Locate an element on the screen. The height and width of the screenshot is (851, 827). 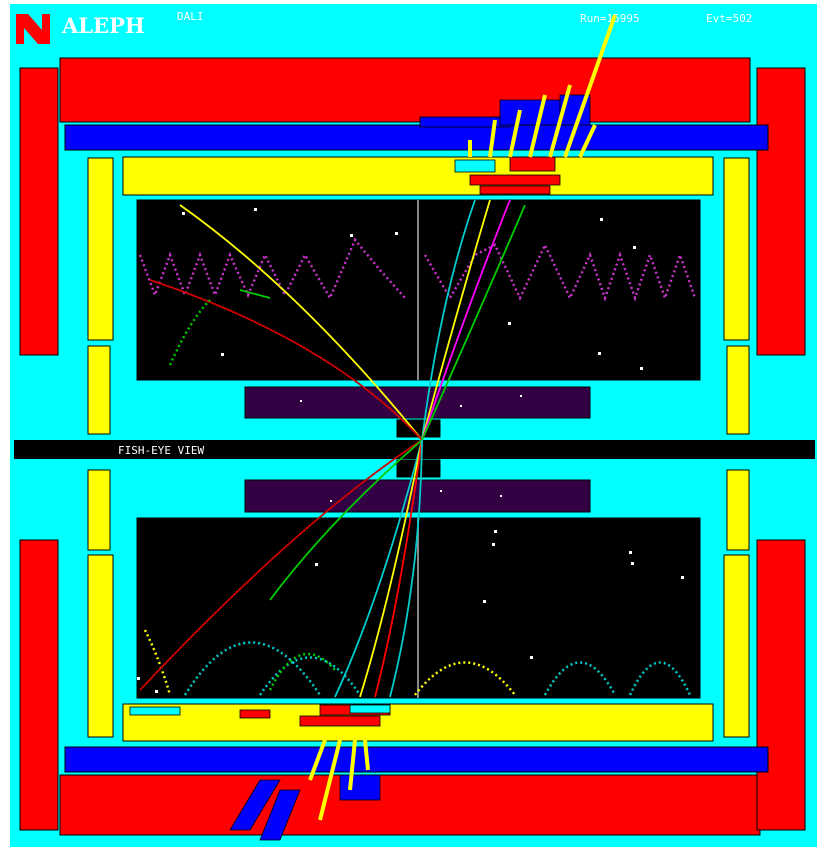
view-band is located at coordinates (414, 449).